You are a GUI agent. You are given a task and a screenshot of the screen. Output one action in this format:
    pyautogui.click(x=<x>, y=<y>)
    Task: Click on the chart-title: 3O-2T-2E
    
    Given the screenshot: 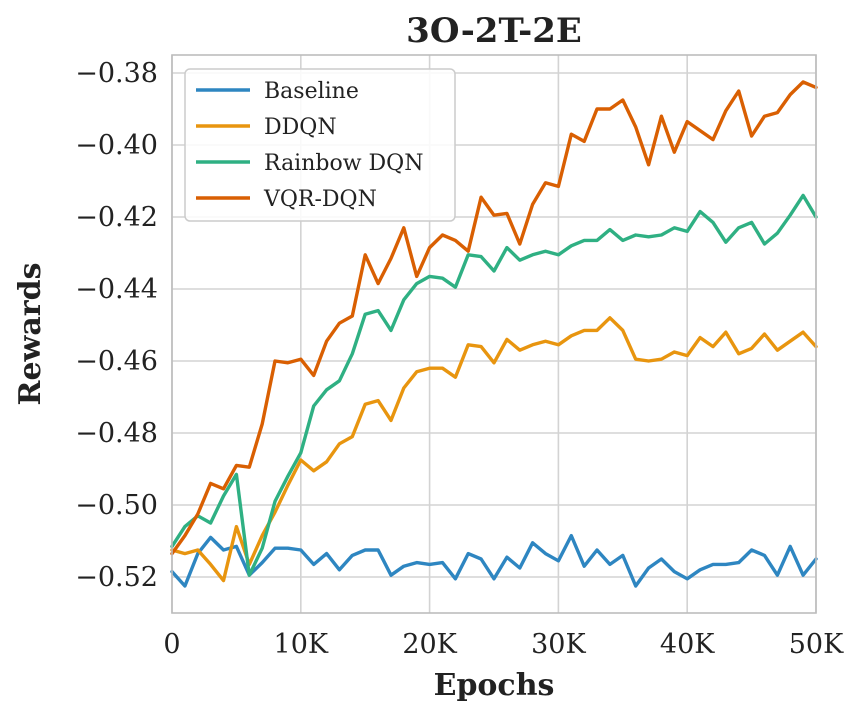 What is the action you would take?
    pyautogui.click(x=494, y=31)
    